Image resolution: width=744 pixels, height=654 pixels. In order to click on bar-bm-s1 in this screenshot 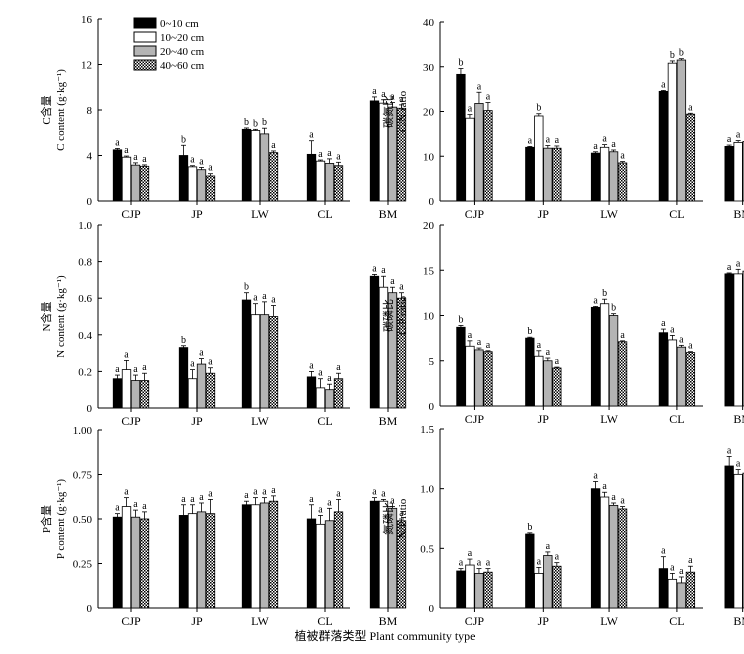, I will do `click(738, 171)`.